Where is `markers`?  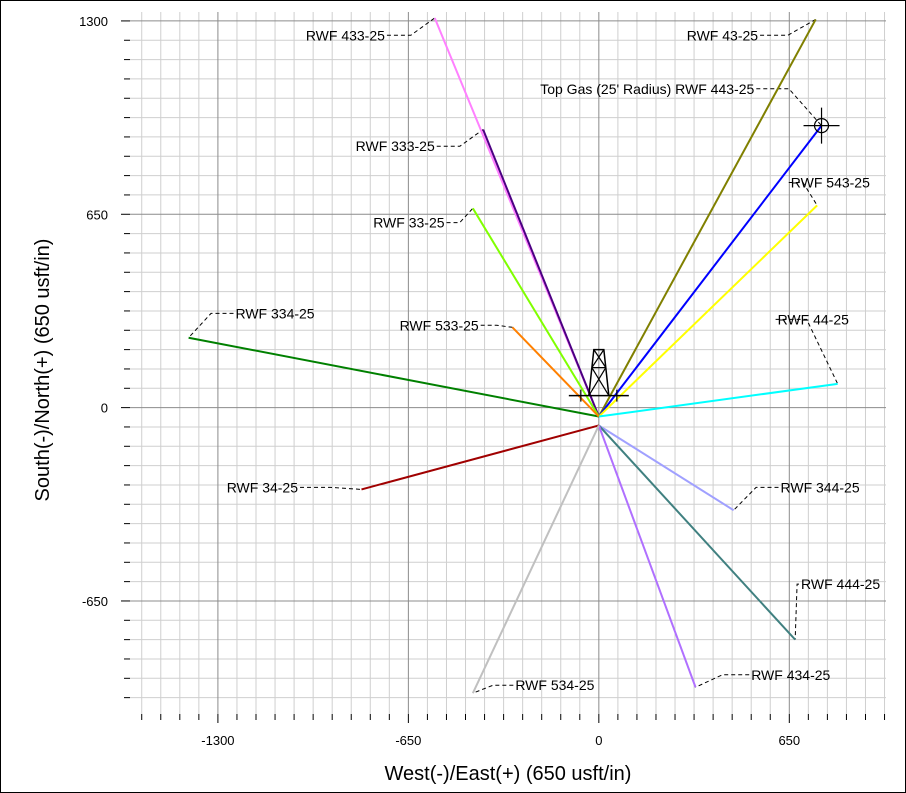 markers is located at coordinates (704, 254).